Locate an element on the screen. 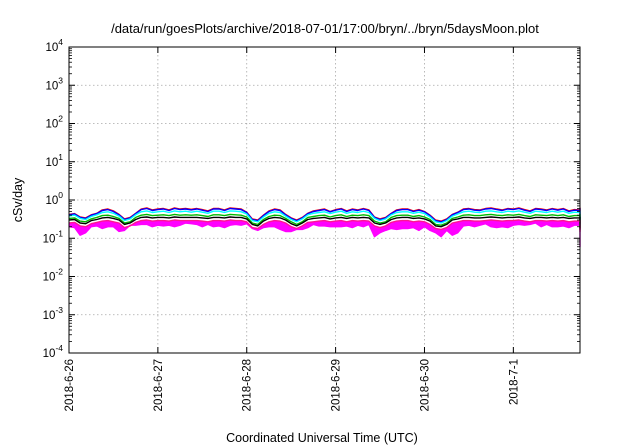 This screenshot has width=640, height=448. y-tick-label: 10¹ is located at coordinates (54, 160).